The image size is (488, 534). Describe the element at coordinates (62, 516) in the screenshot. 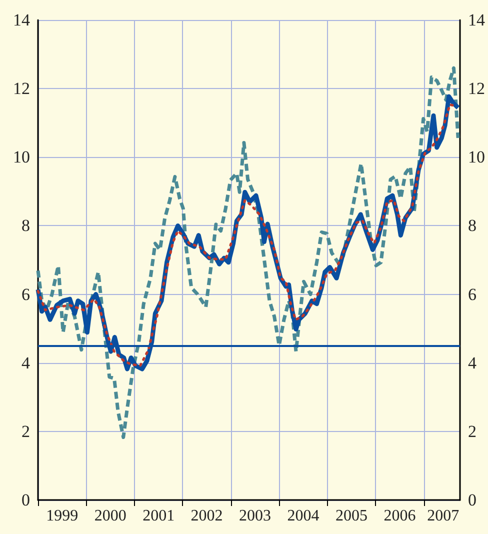

I see `x-tick-label: 1999` at that location.